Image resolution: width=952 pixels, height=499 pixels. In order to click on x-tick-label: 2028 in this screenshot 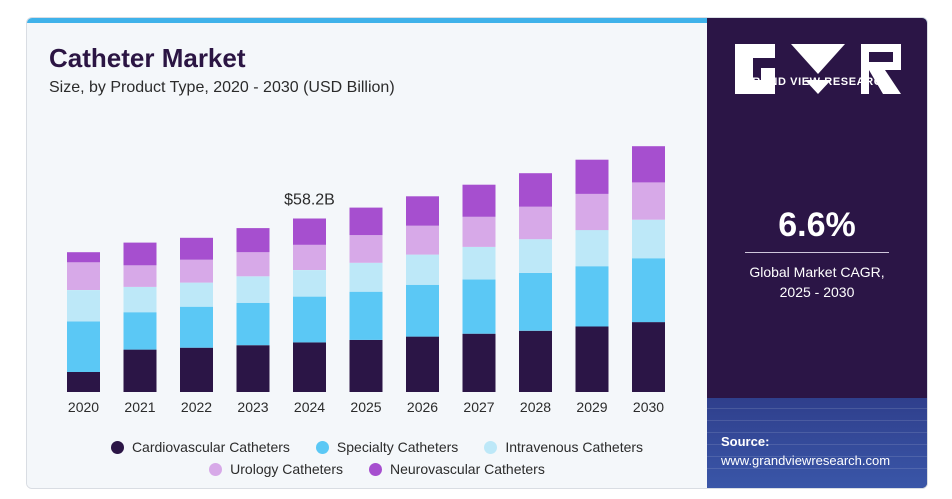, I will do `click(535, 407)`.